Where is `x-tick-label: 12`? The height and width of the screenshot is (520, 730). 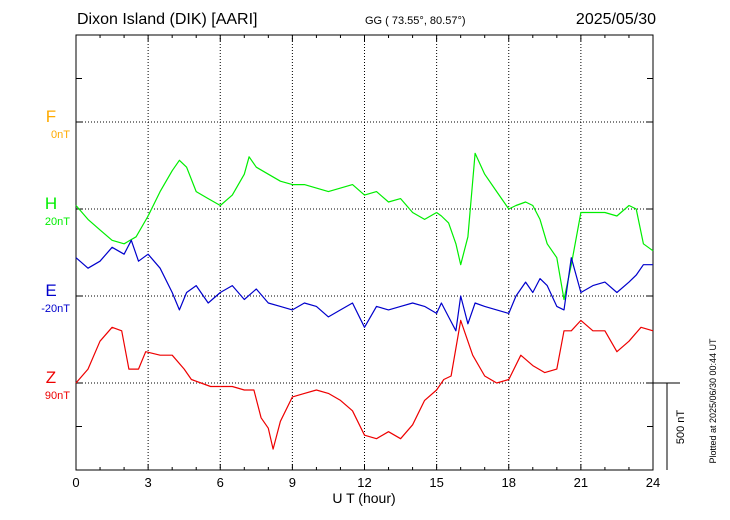
x-tick-label: 12 is located at coordinates (364, 482).